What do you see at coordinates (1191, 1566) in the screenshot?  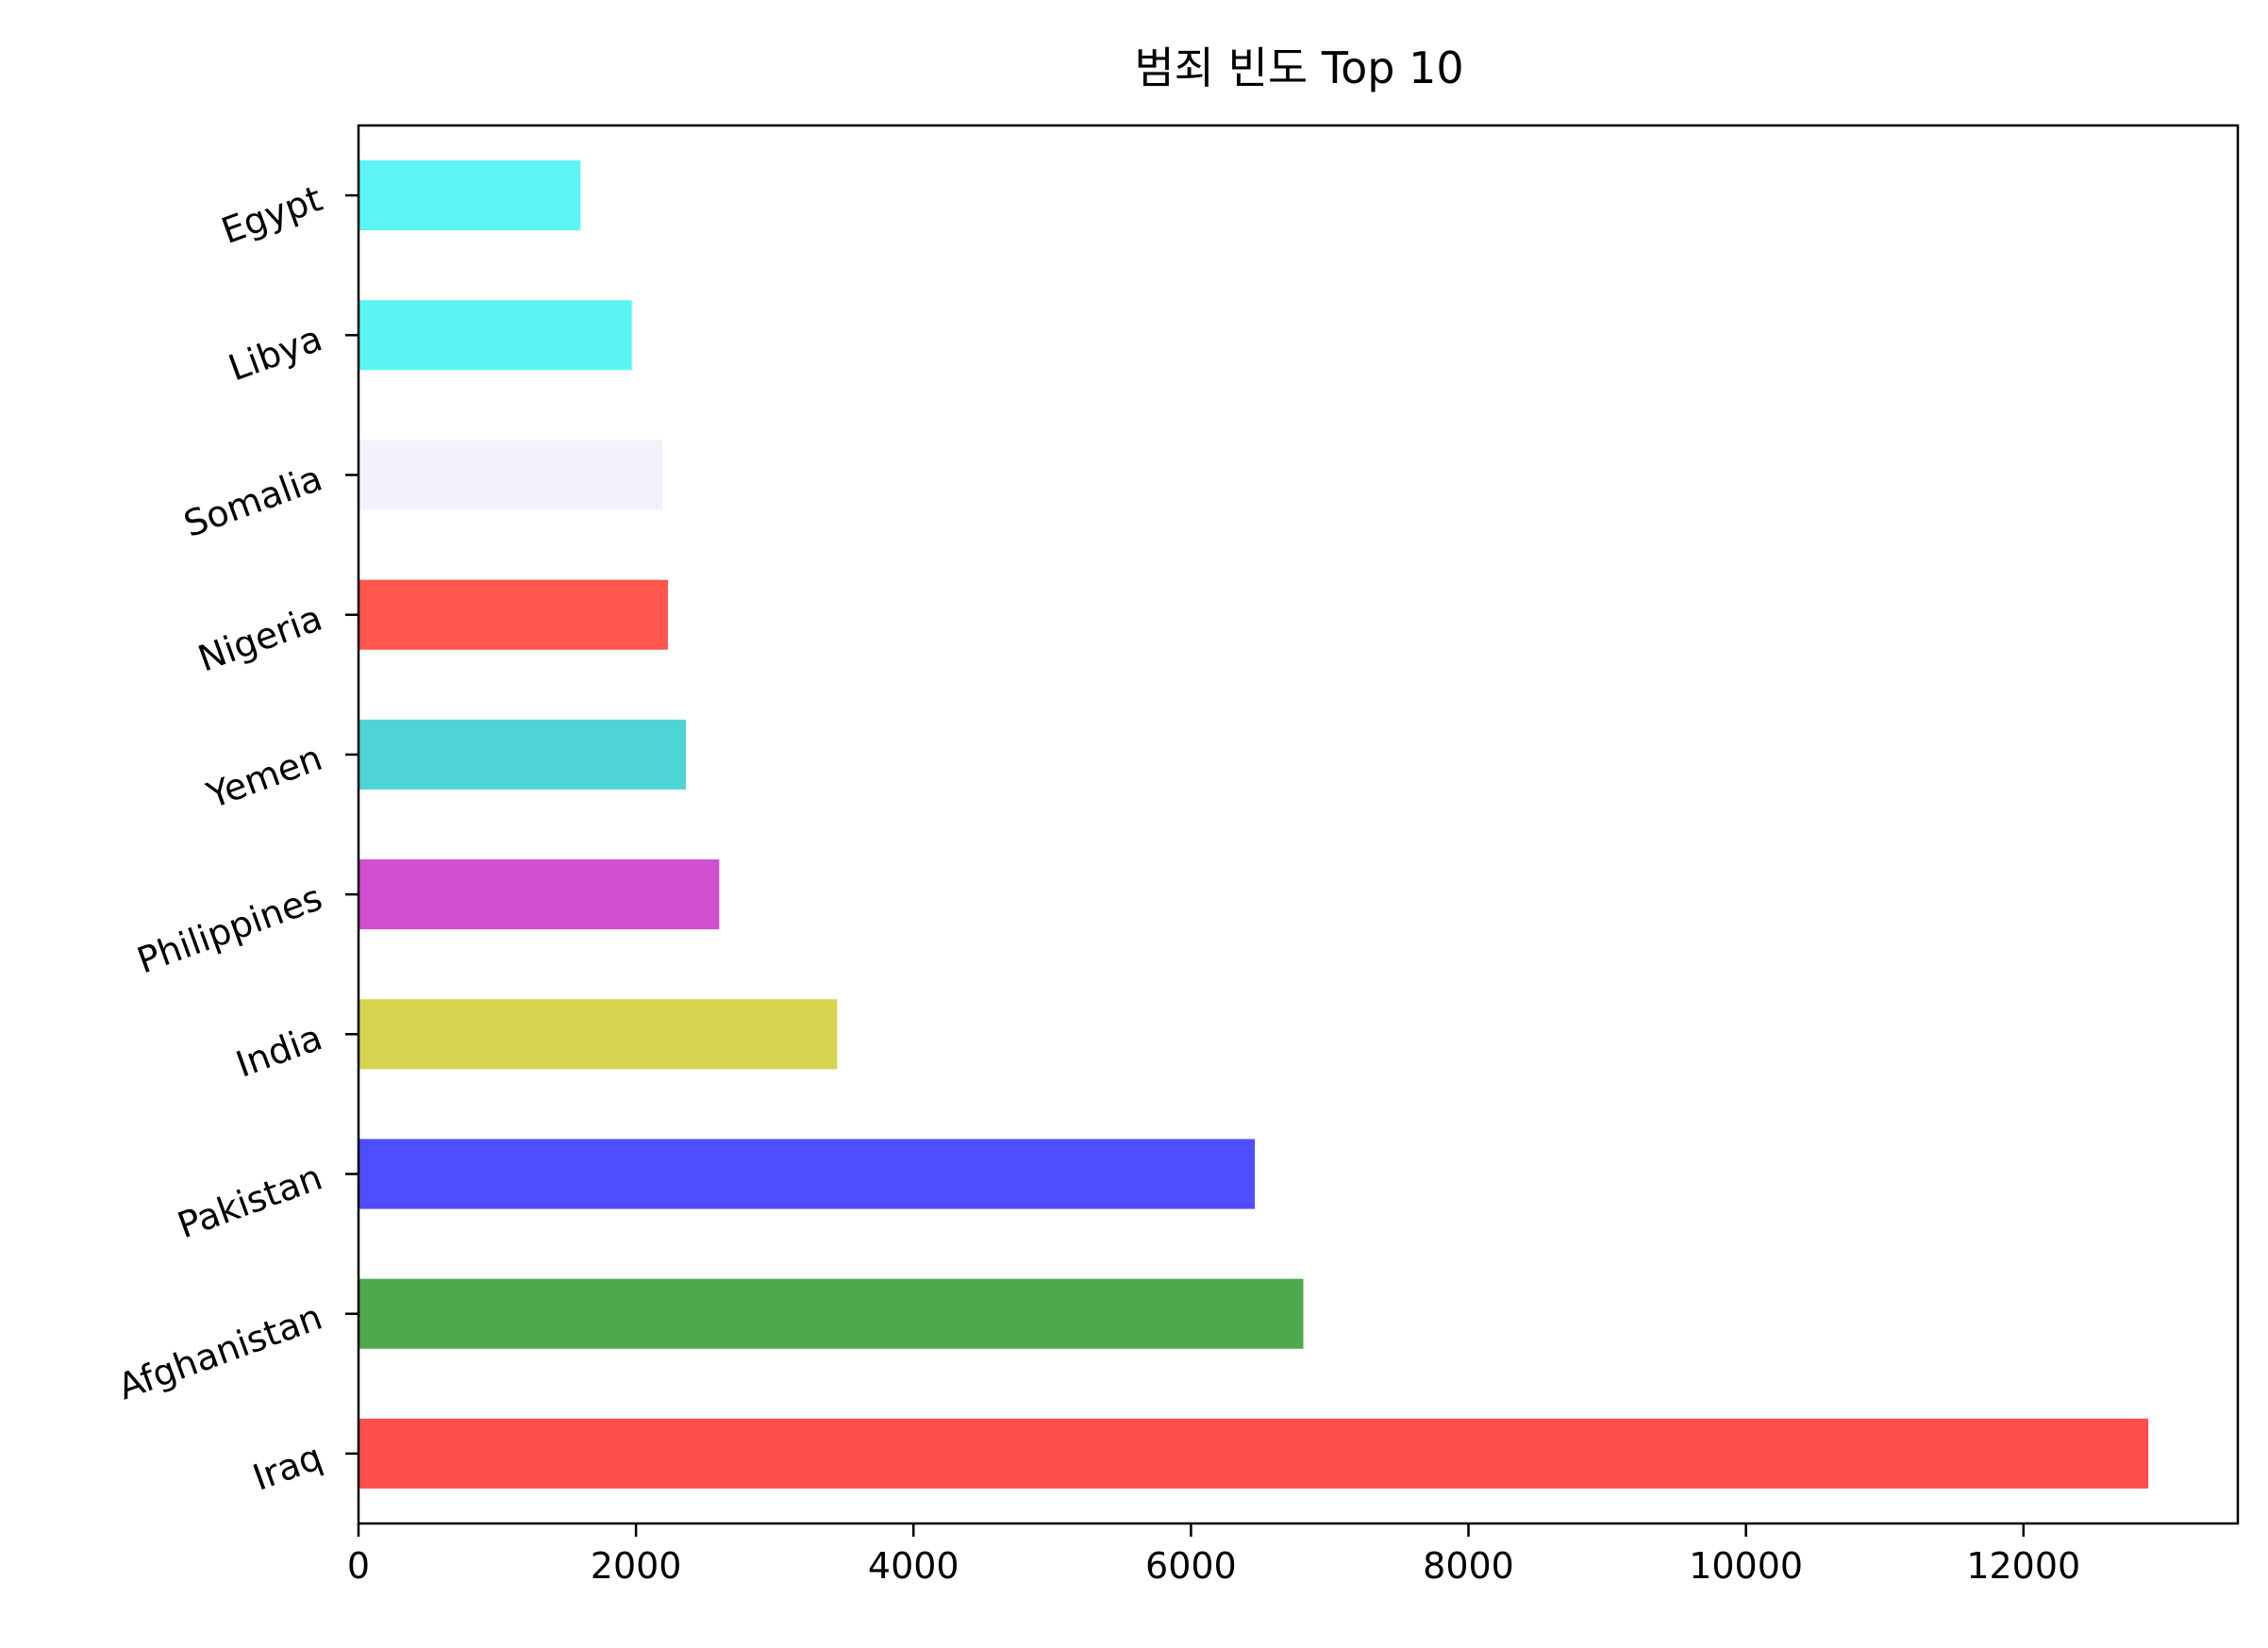 I see `x-tick-label: 6000` at bounding box center [1191, 1566].